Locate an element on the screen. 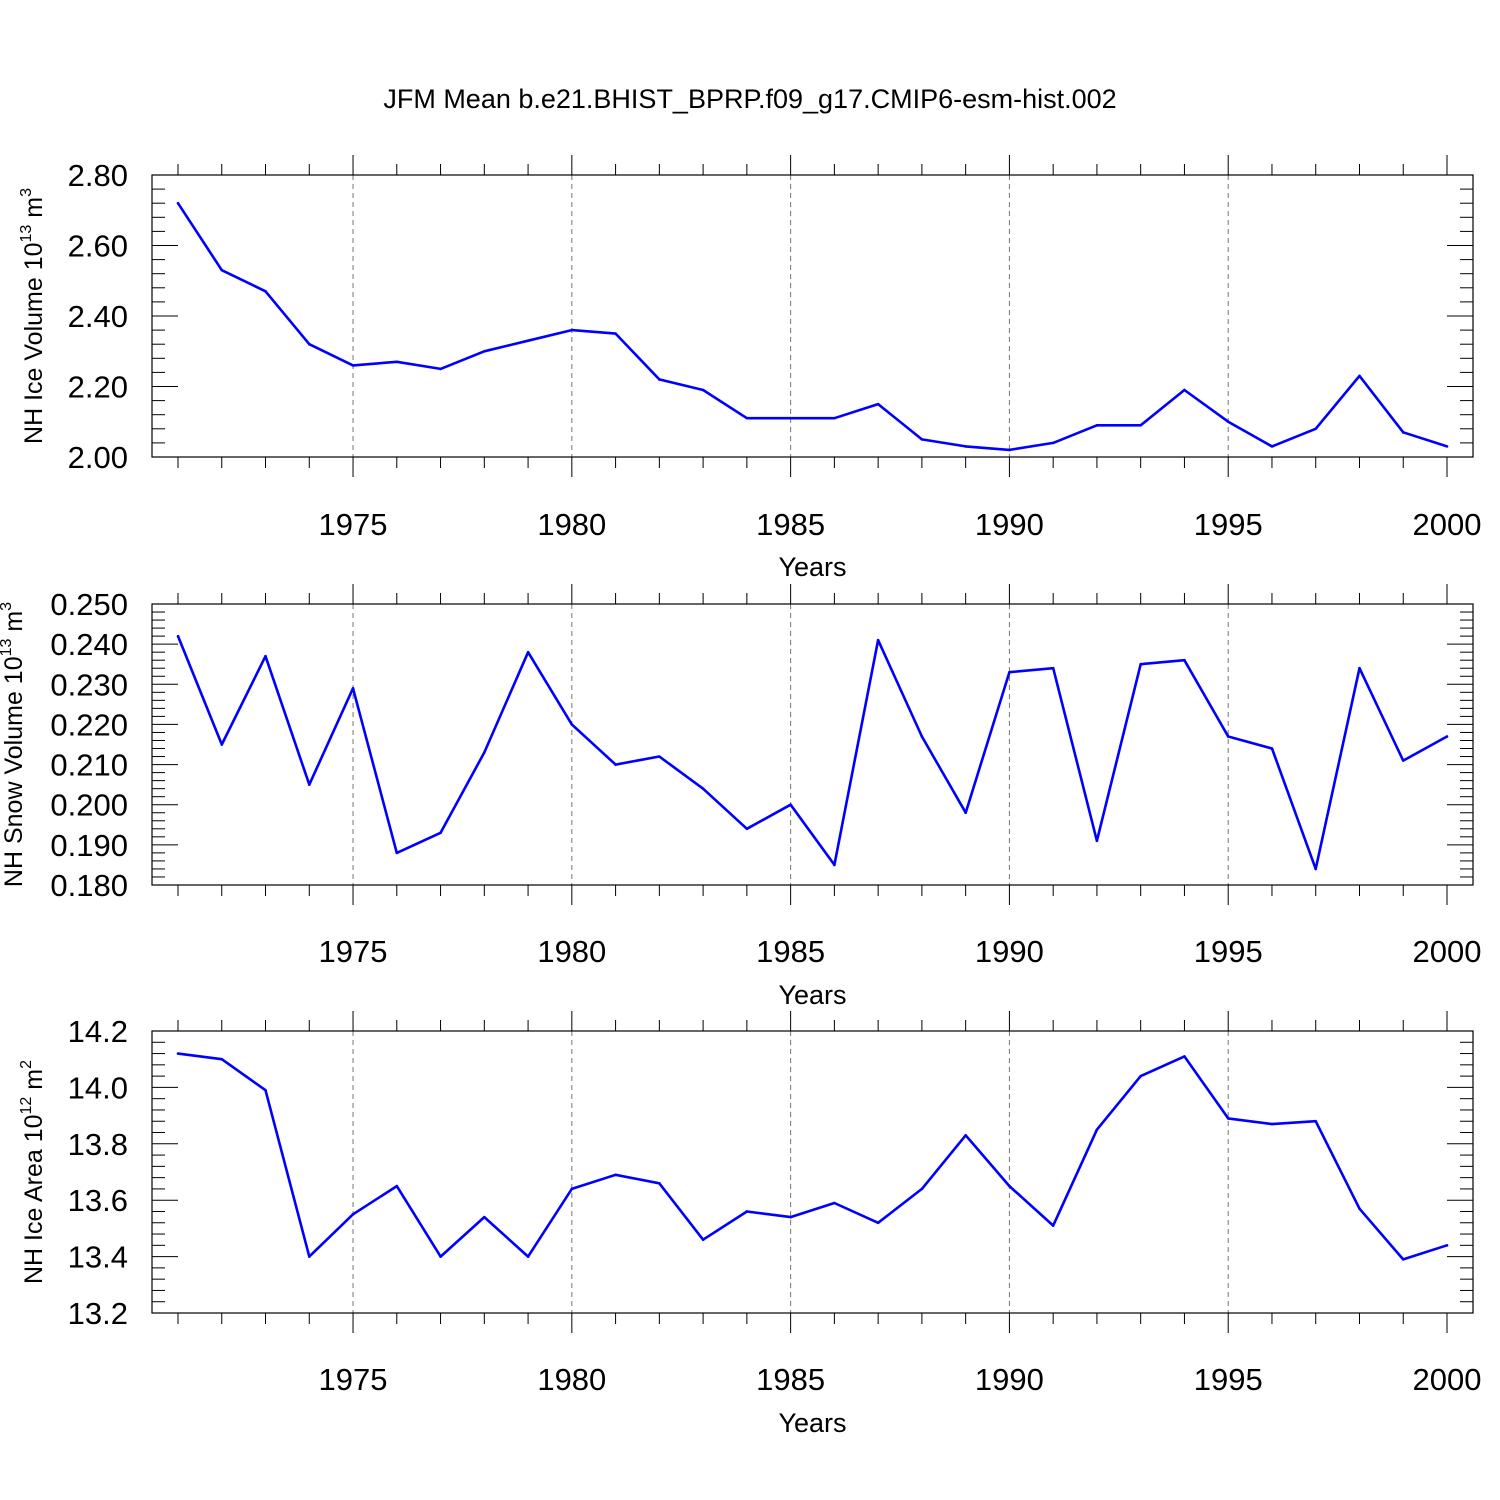  y-label-exponent: 3 is located at coordinates (7, 606).